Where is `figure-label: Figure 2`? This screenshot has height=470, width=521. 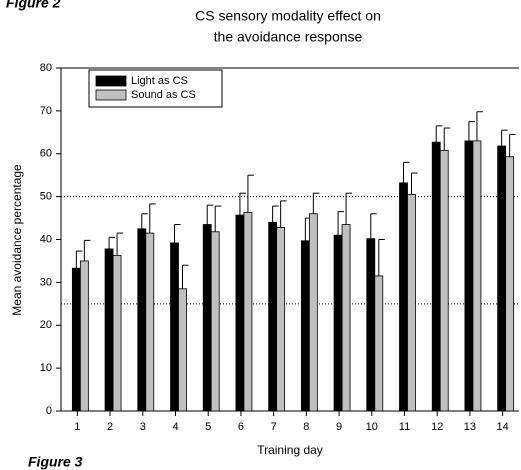
figure-label: Figure 2 is located at coordinates (33, 5).